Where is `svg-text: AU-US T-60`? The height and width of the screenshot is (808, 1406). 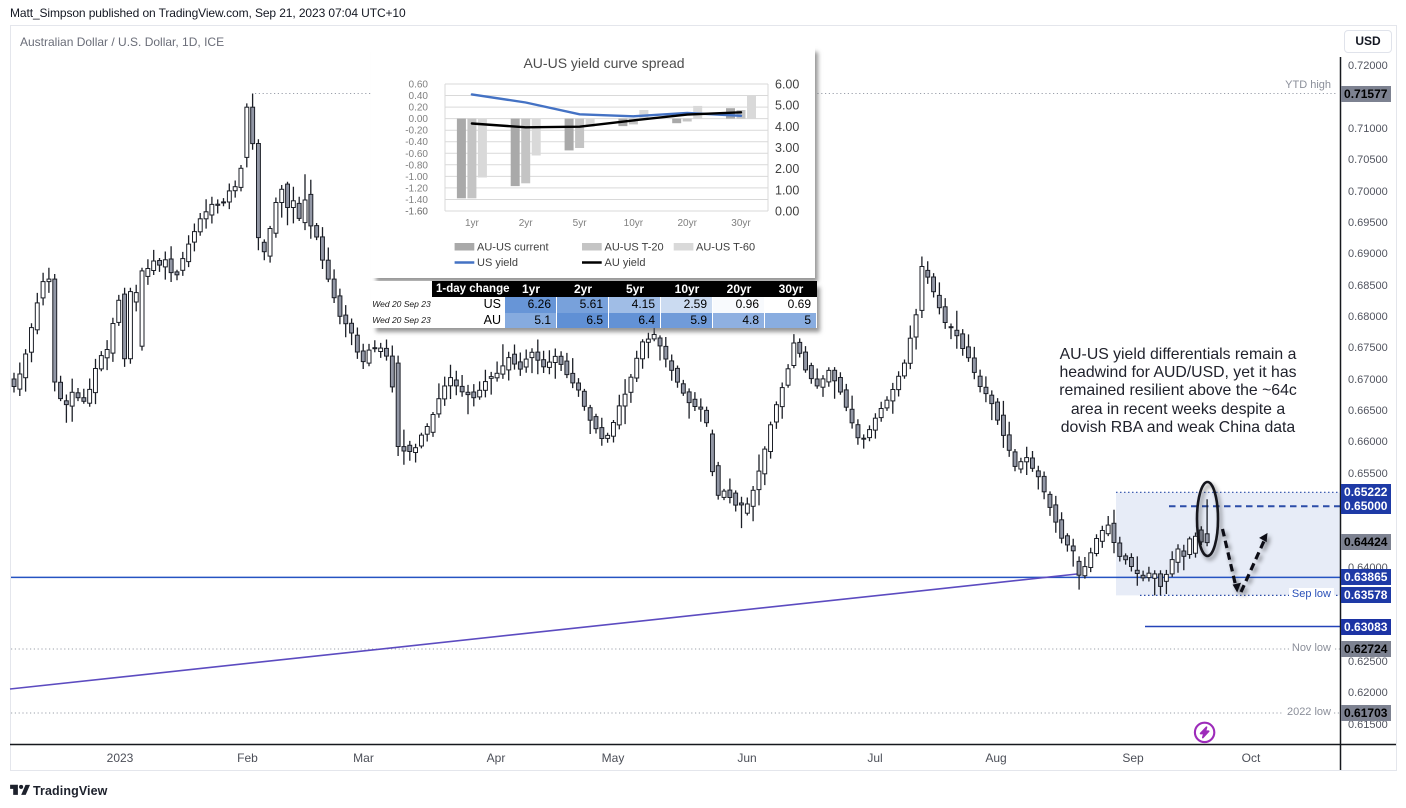
svg-text: AU-US T-60 is located at coordinates (725, 248).